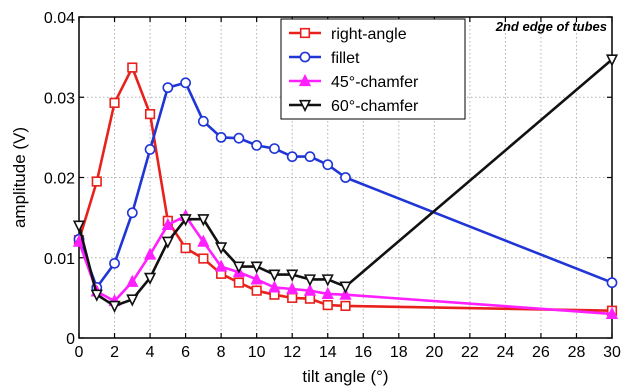 This screenshot has height=389, width=621. What do you see at coordinates (324, 58) in the screenshot?
I see `legend-entry: fillet` at bounding box center [324, 58].